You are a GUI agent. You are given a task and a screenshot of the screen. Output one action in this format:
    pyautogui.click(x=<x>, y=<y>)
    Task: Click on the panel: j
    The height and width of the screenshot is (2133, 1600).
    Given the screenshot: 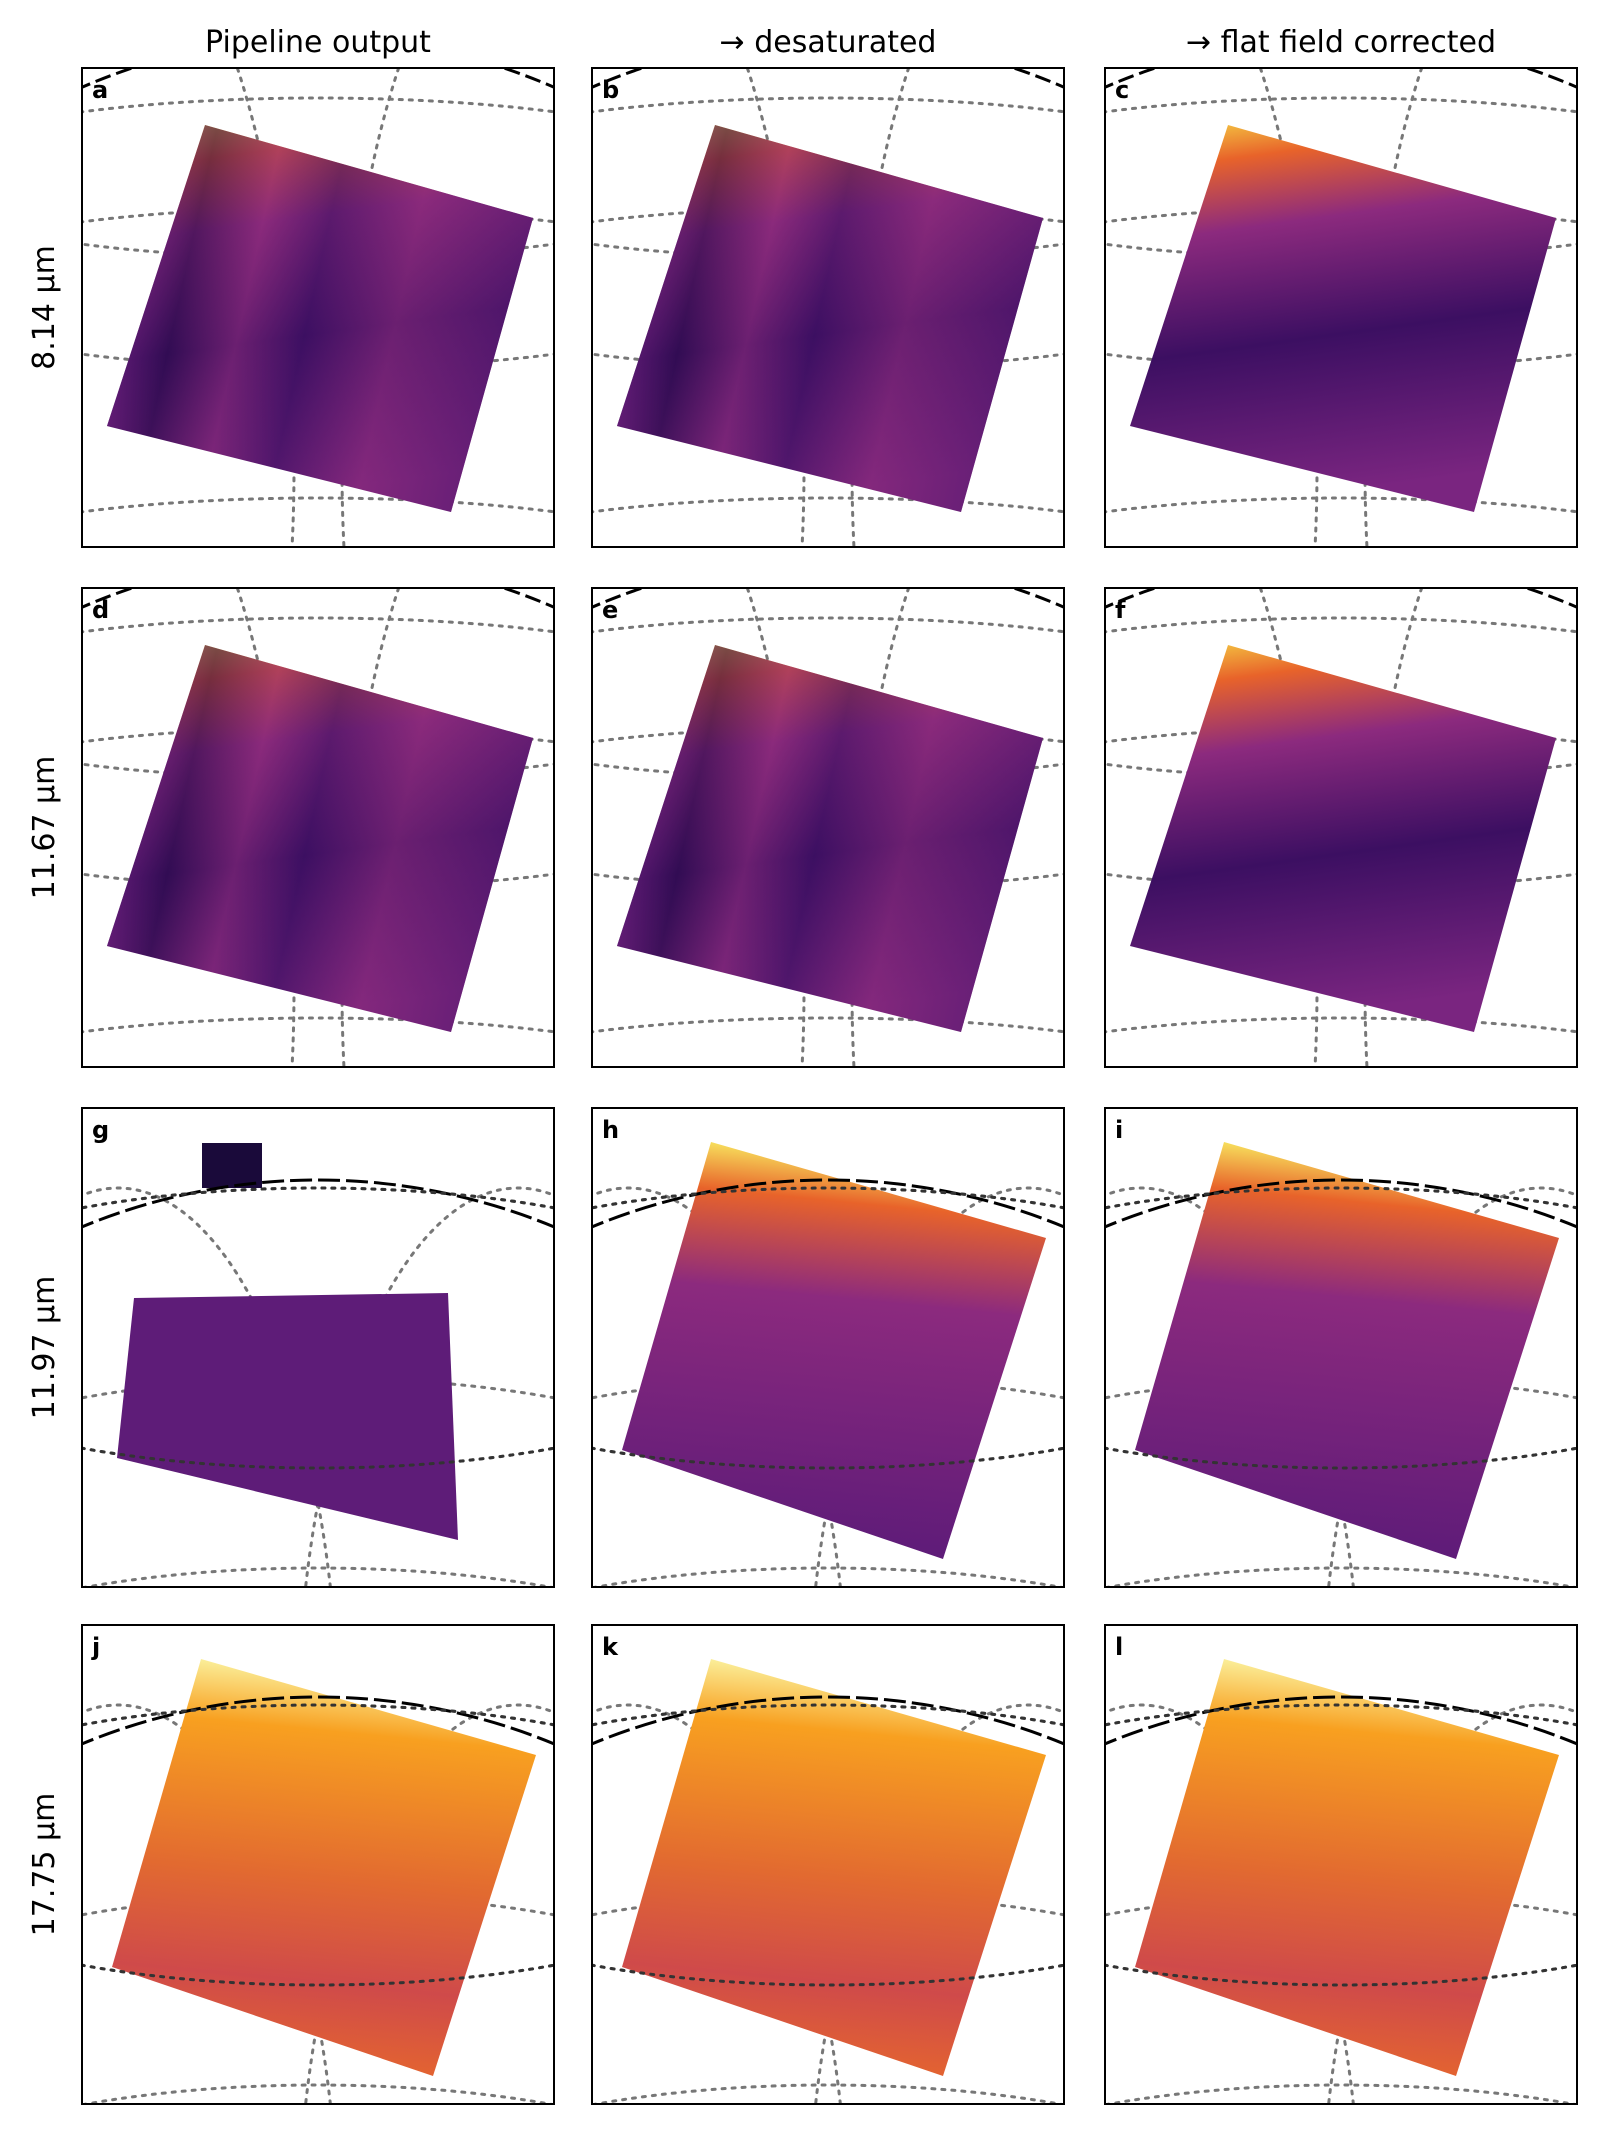 What is the action you would take?
    pyautogui.click(x=318, y=1864)
    